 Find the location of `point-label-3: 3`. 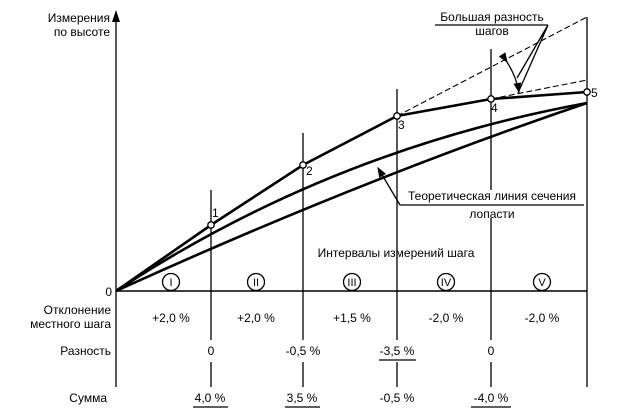

point-label-3: 3 is located at coordinates (401, 125).